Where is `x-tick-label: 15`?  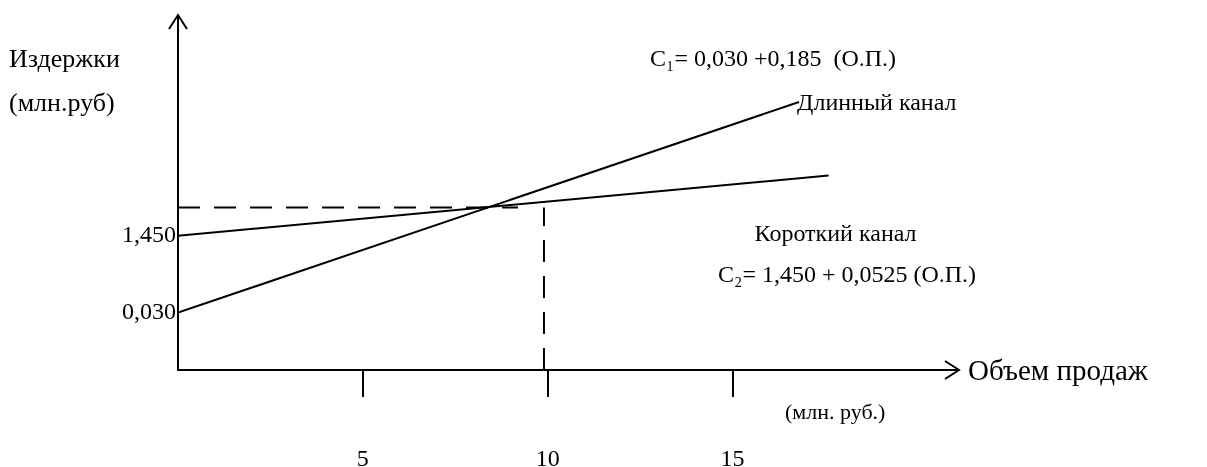
x-tick-label: 15 is located at coordinates (732, 455).